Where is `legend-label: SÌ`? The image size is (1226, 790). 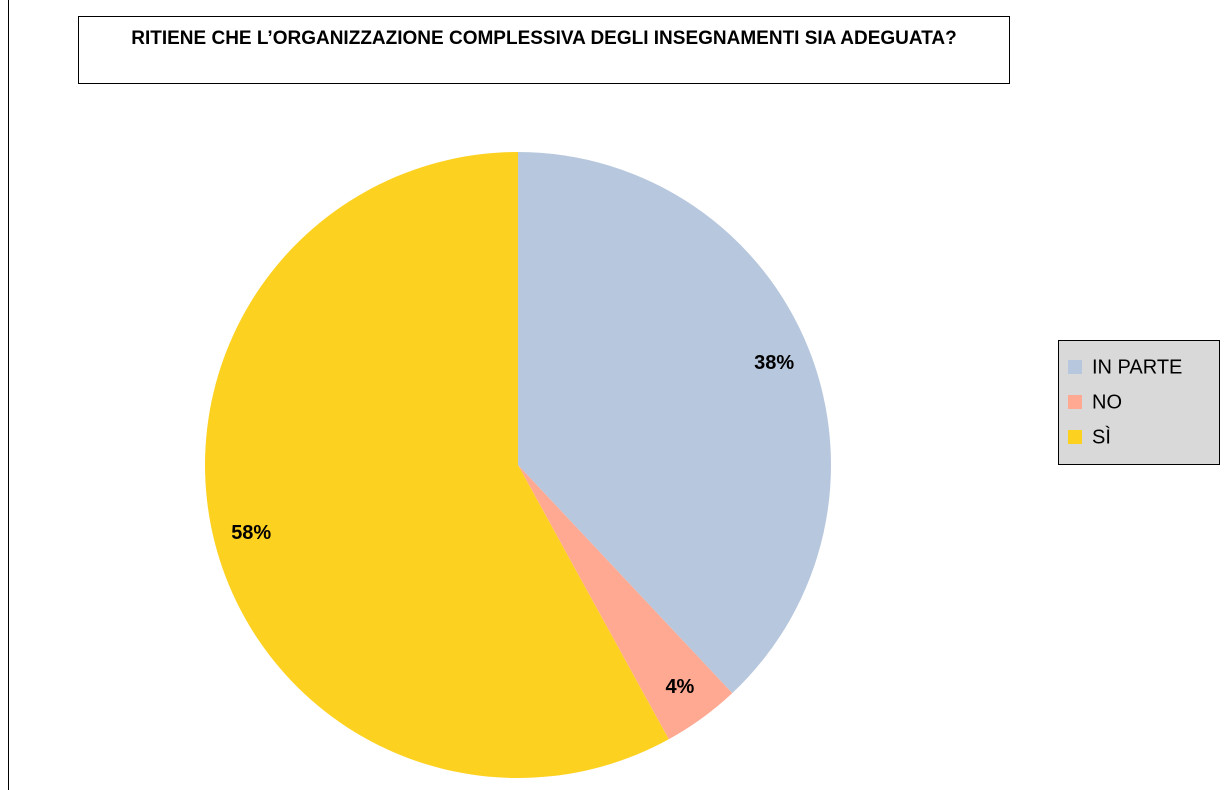
legend-label: SÌ is located at coordinates (1101, 436).